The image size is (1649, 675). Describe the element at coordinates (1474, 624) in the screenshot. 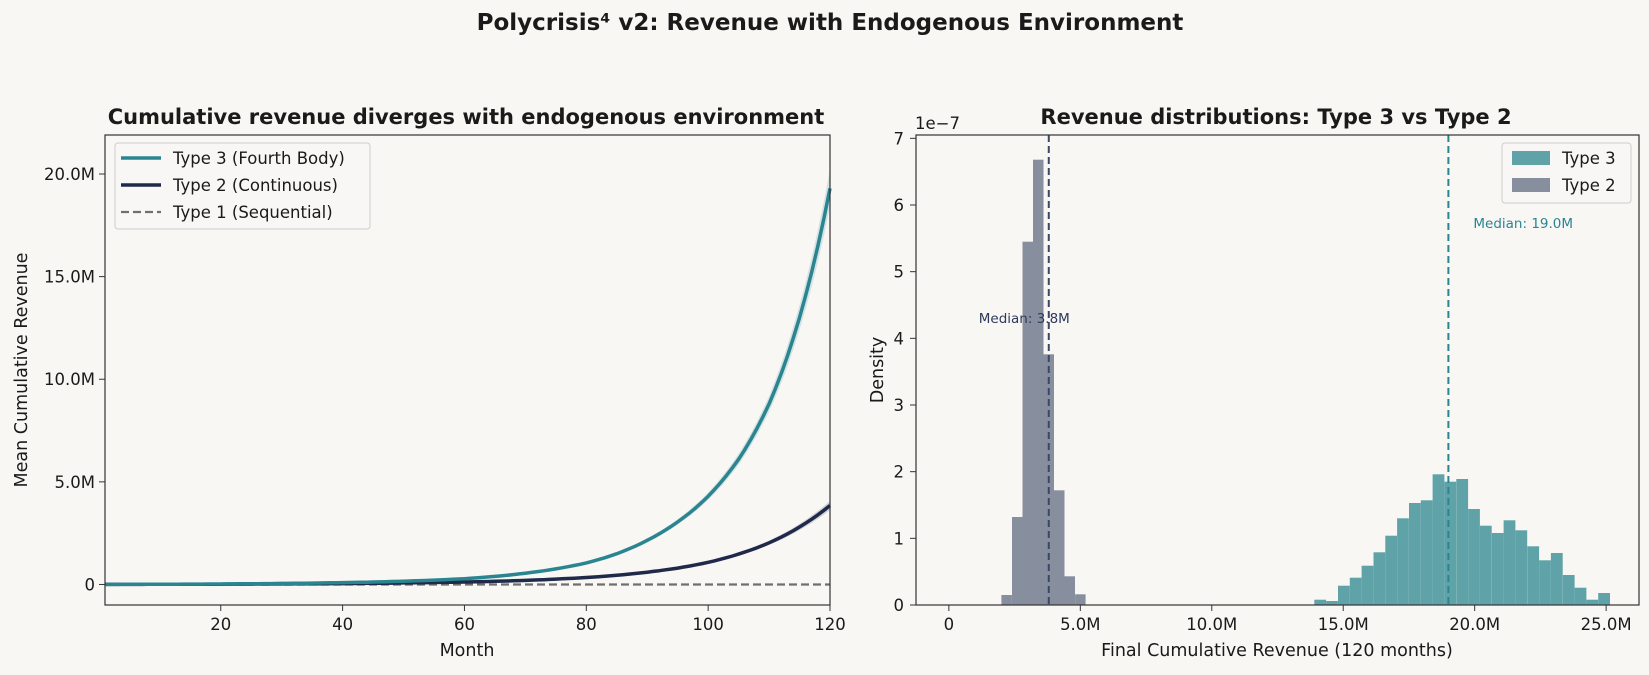

I see `x-tick-label: 20.0M` at that location.